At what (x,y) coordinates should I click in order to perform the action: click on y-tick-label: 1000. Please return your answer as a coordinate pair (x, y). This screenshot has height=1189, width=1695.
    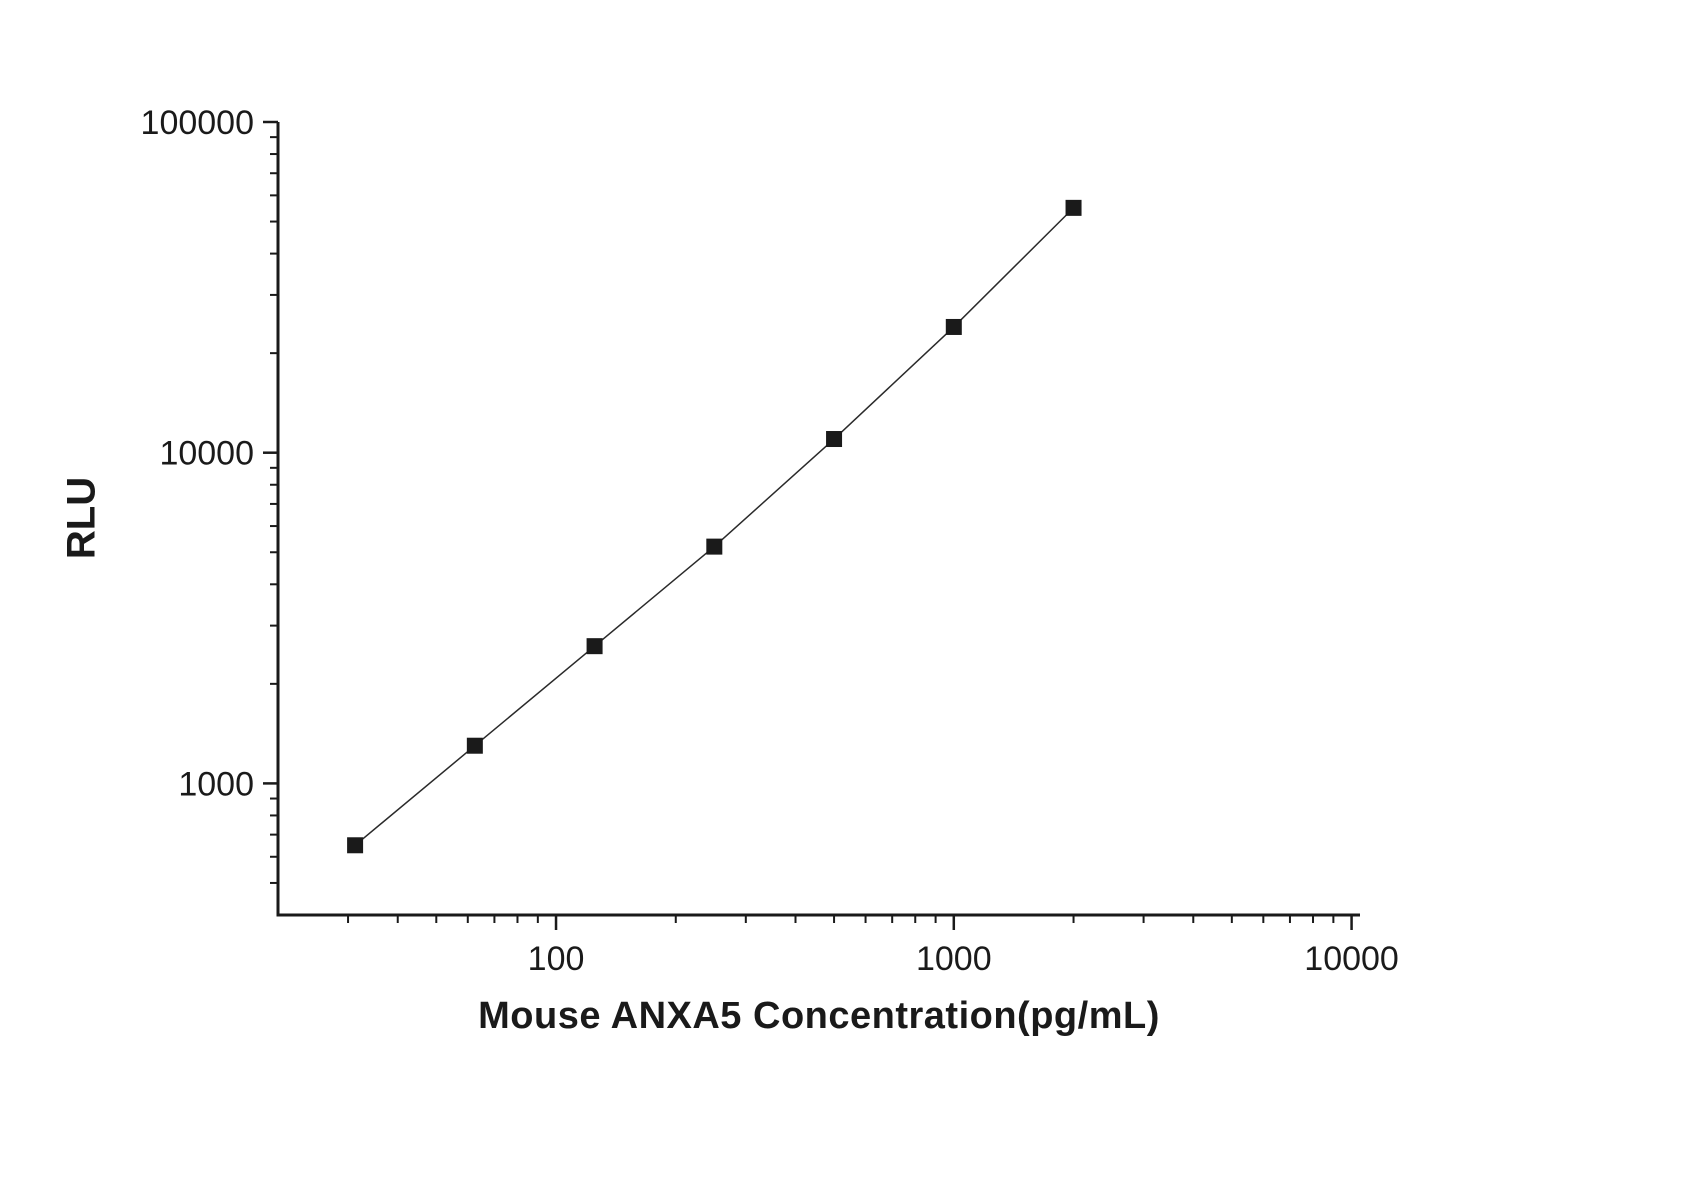
    Looking at the image, I should click on (216, 784).